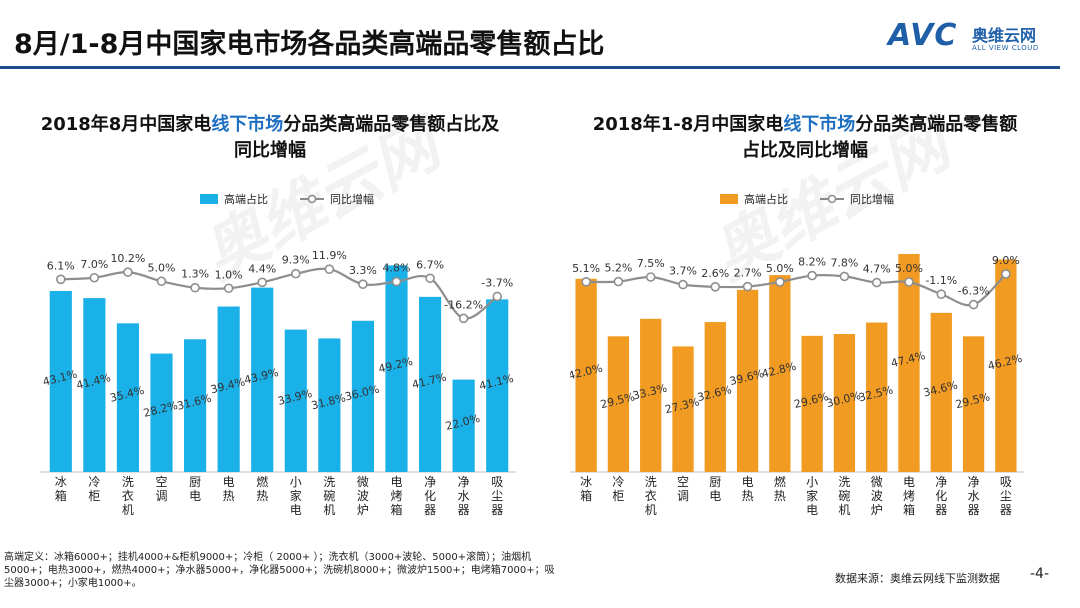 This screenshot has width=1080, height=608. Describe the element at coordinates (61, 265) in the screenshot. I see `growth-data-label: 6.1%` at that location.